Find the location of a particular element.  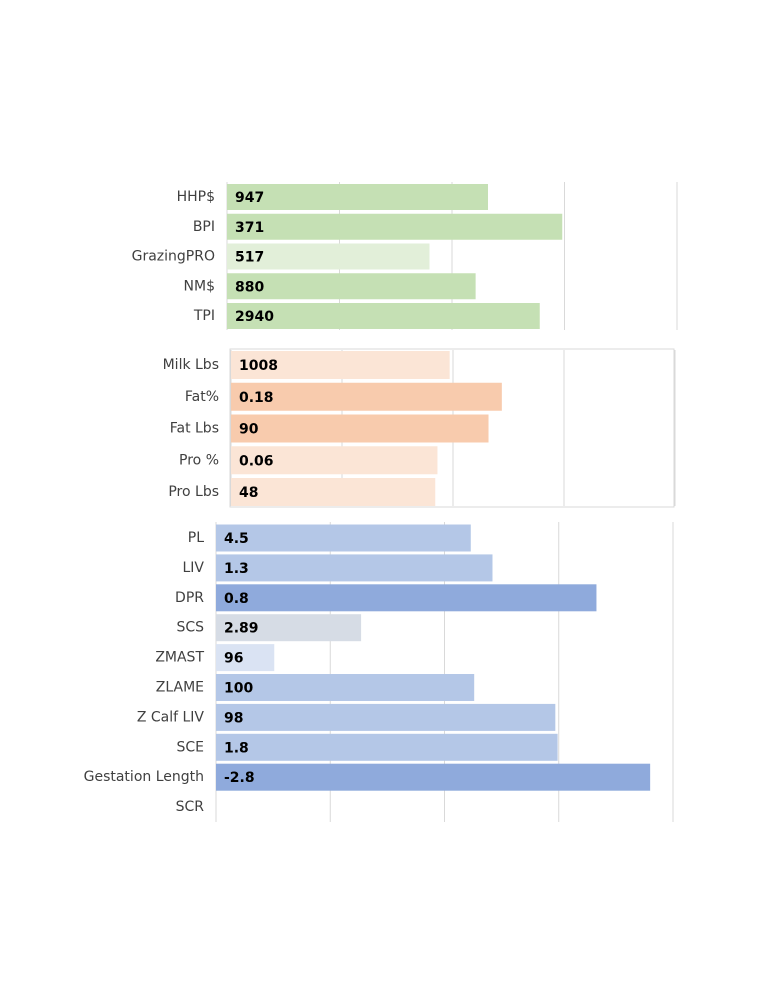

value-label: 100 is located at coordinates (238, 689).